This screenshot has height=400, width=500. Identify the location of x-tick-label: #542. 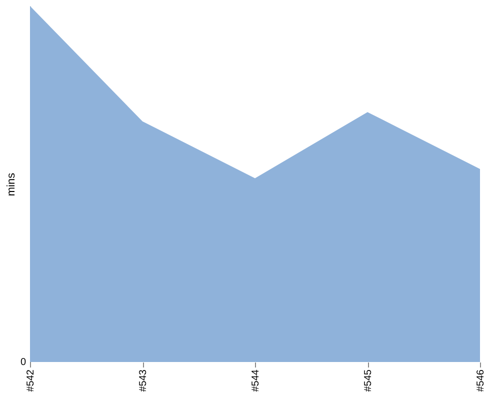
(31, 380).